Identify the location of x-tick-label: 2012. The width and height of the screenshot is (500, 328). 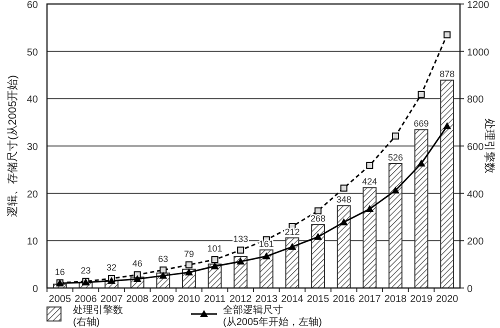
(240, 299).